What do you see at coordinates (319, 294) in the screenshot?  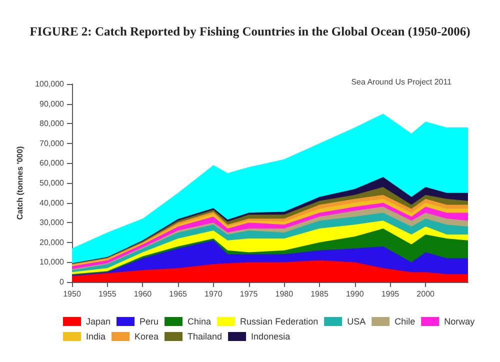 I see `x-tick-label: 1985` at bounding box center [319, 294].